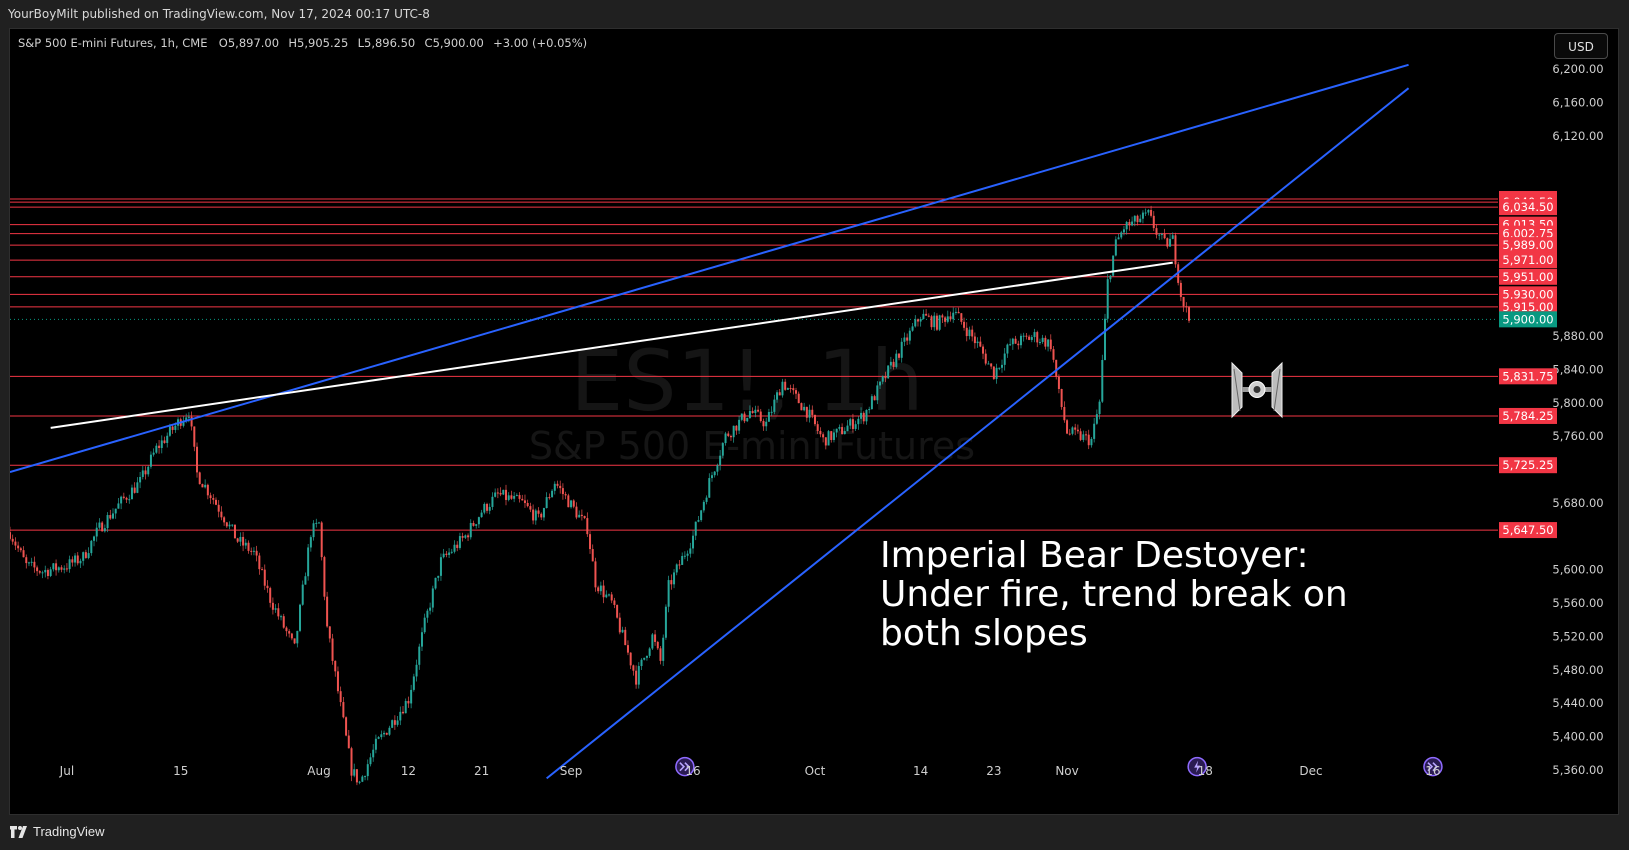 This screenshot has width=1629, height=850. Describe the element at coordinates (428, 43) in the screenshot. I see `close-label: C` at that location.